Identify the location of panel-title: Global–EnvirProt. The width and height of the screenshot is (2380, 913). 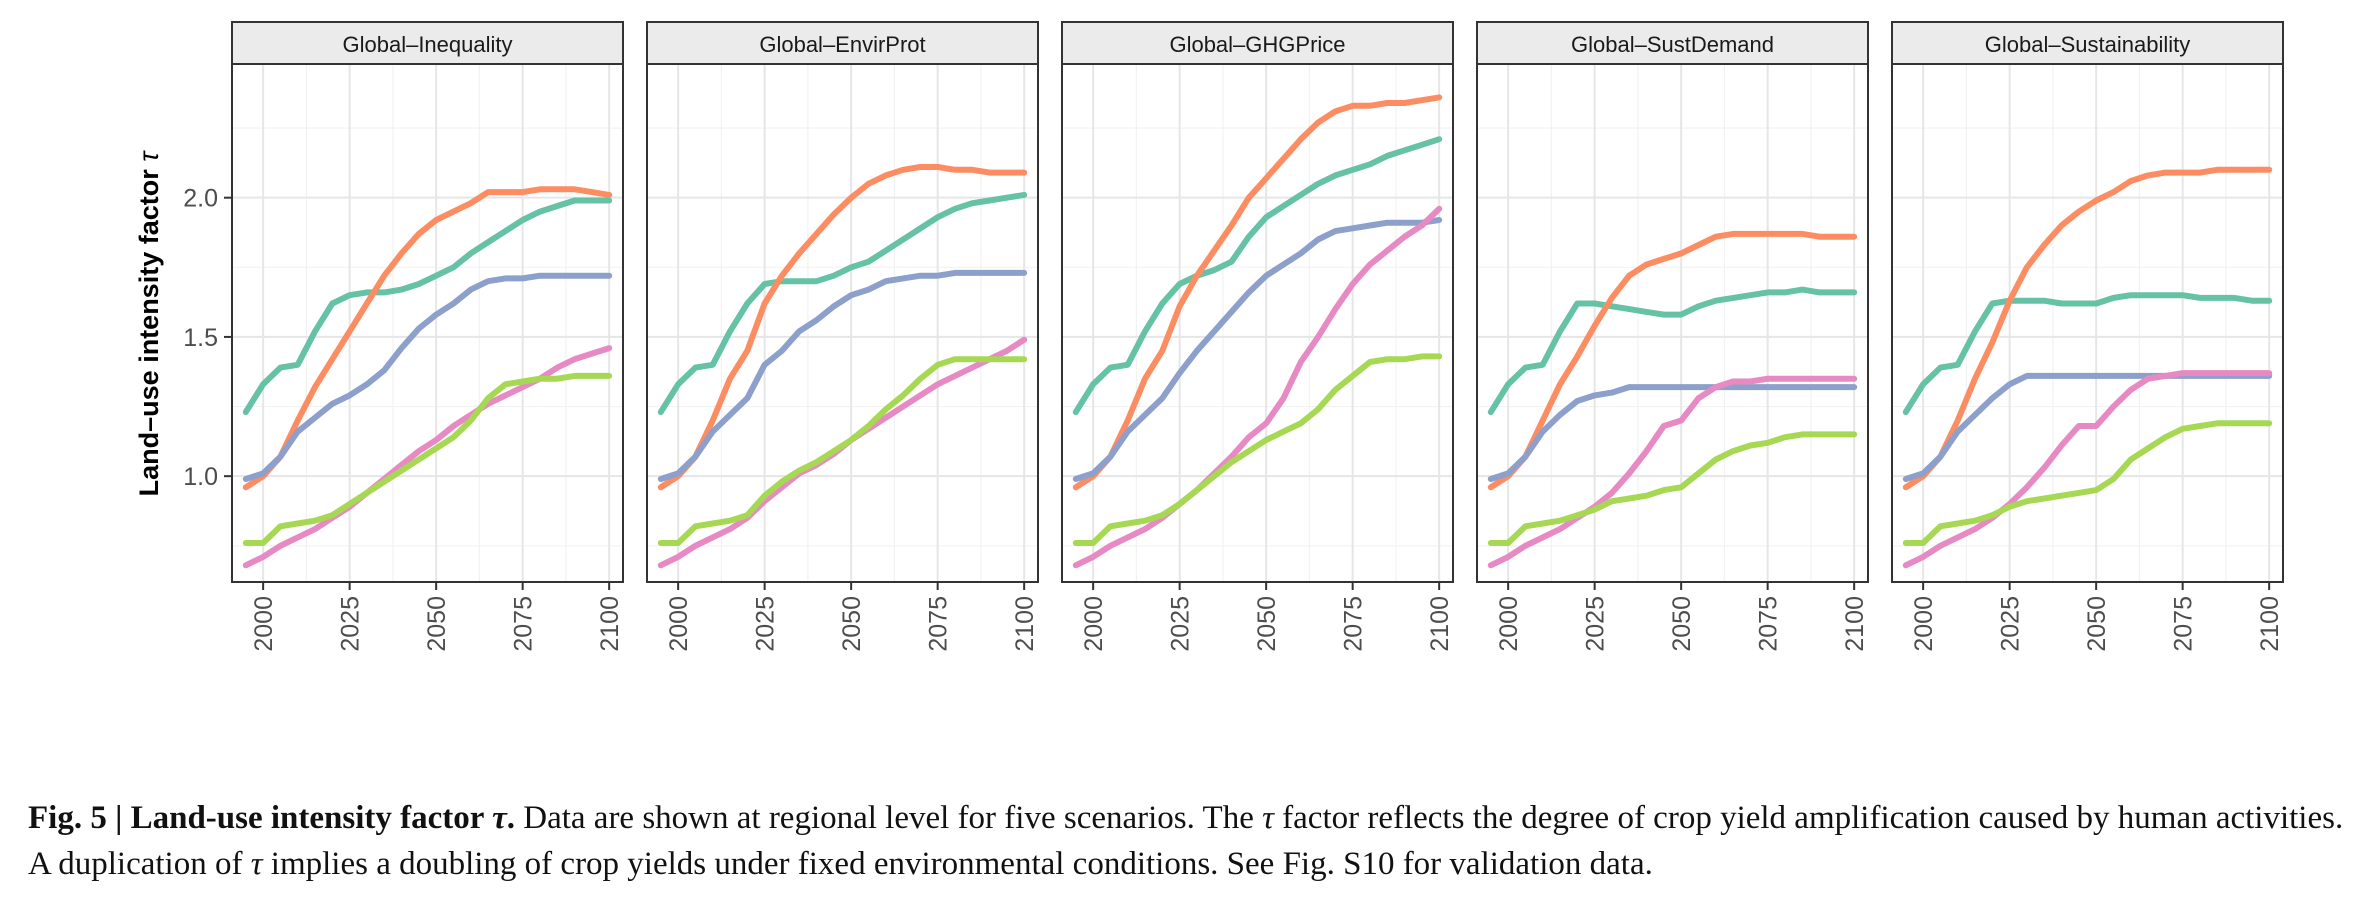
(842, 44).